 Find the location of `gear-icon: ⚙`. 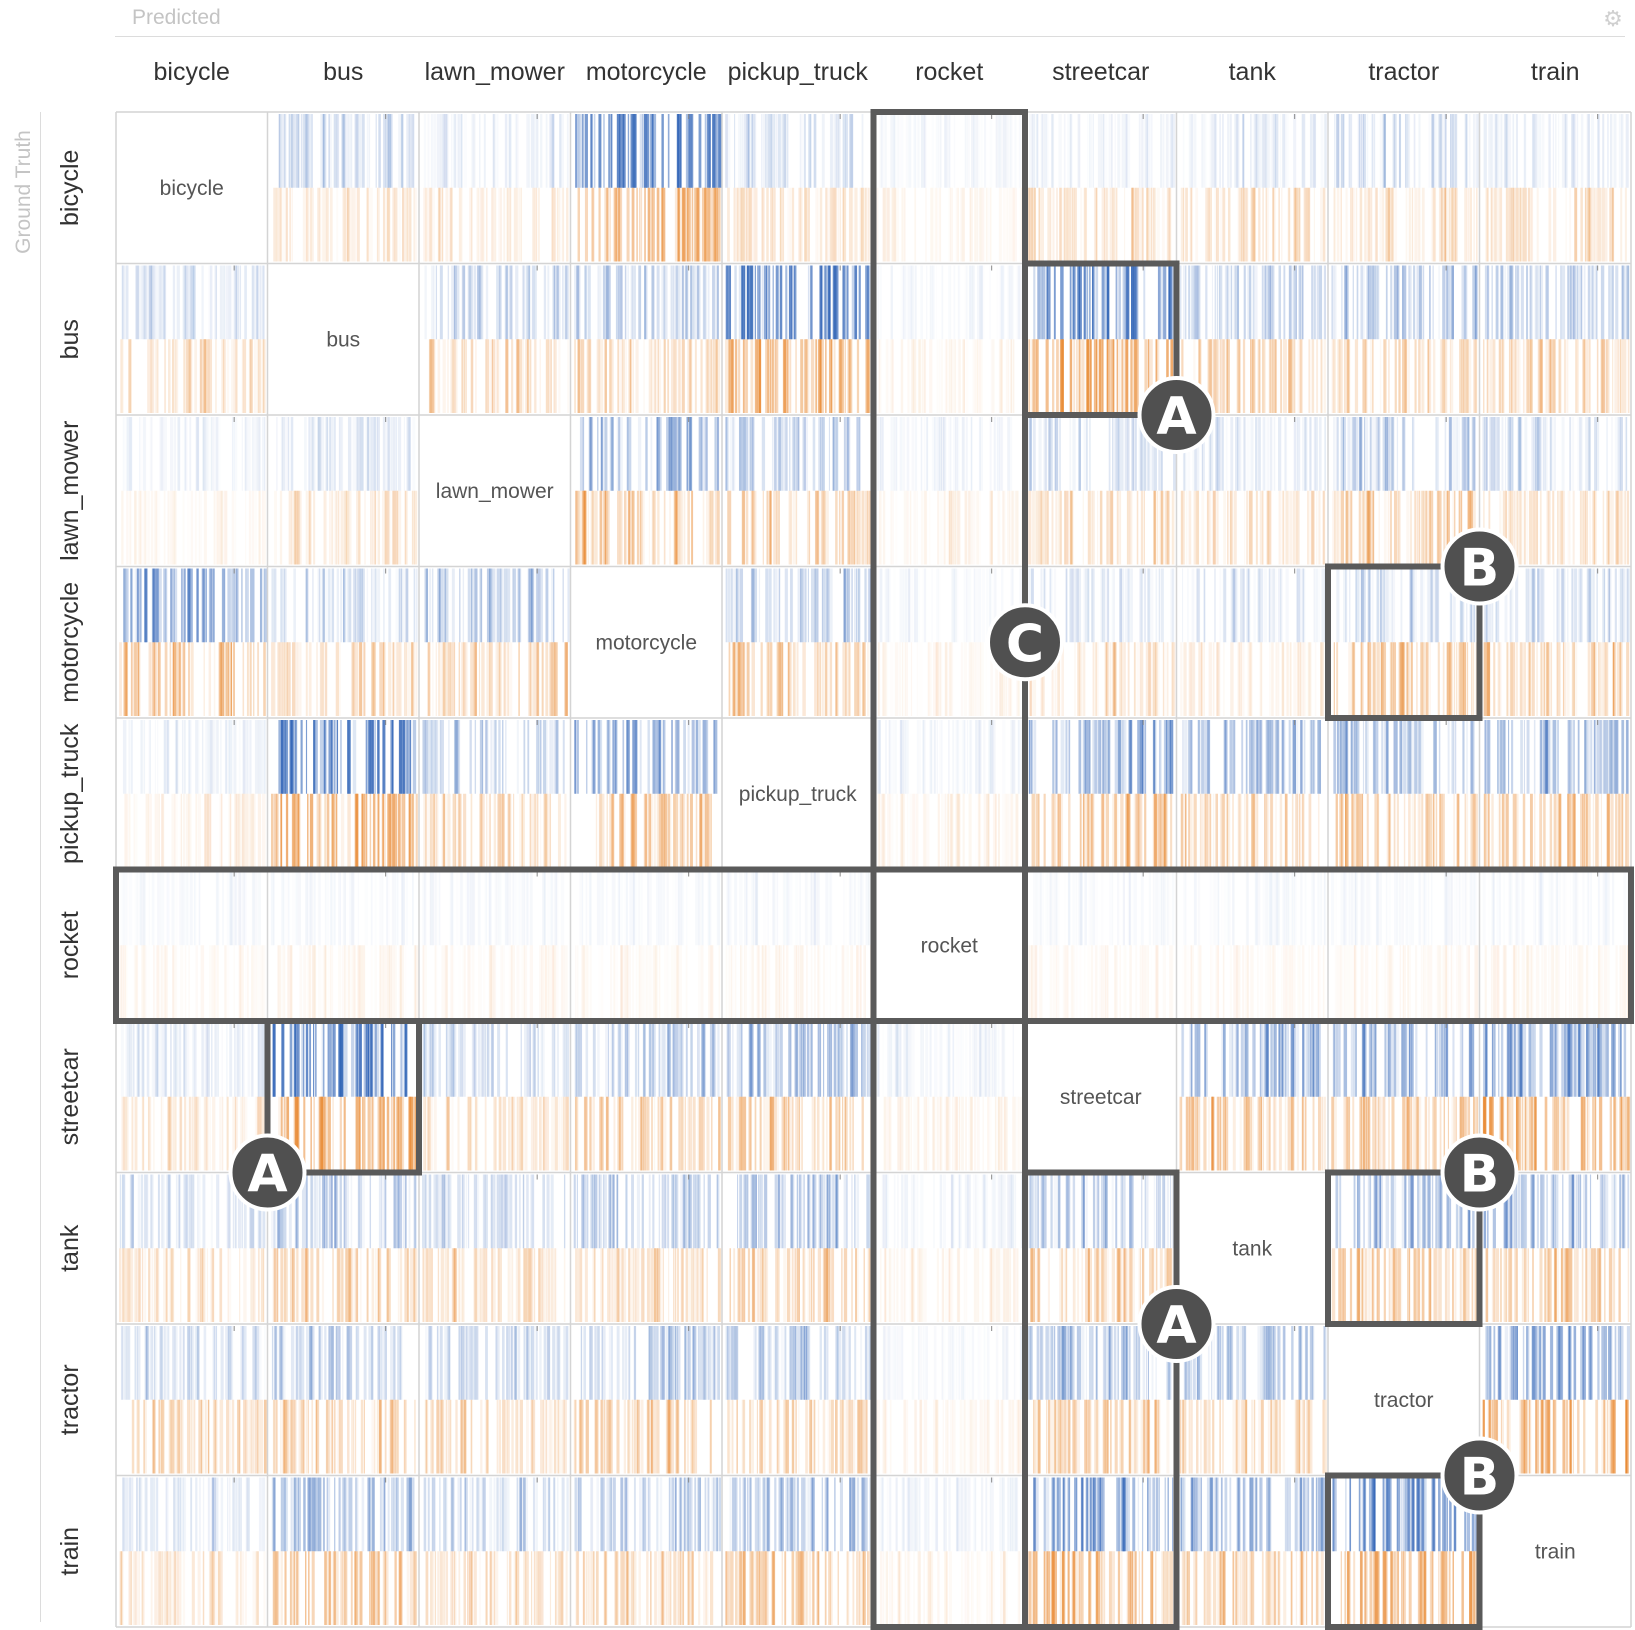

gear-icon: ⚙ is located at coordinates (1613, 18).